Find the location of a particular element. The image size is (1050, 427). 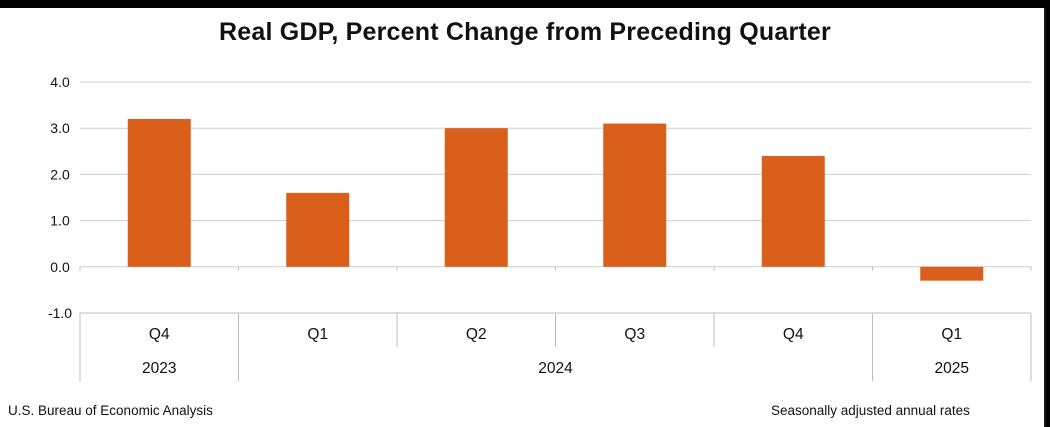

y-tick-label: -1.0 is located at coordinates (60, 313).